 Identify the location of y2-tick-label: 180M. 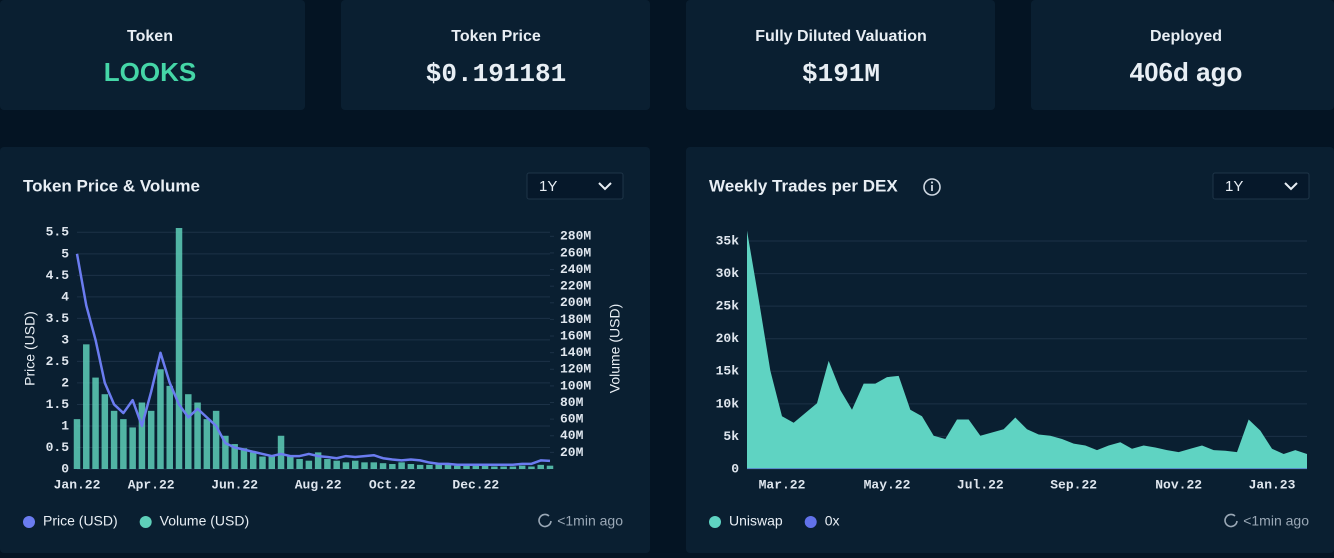
(575, 319).